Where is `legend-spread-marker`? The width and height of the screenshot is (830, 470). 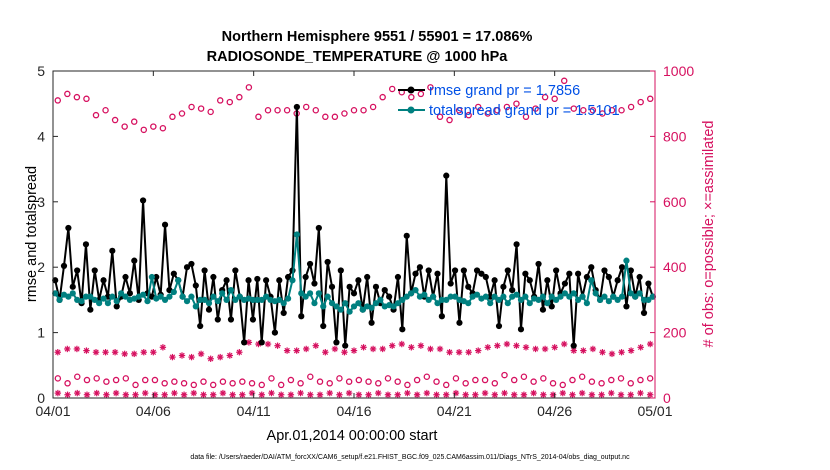 legend-spread-marker is located at coordinates (411, 110).